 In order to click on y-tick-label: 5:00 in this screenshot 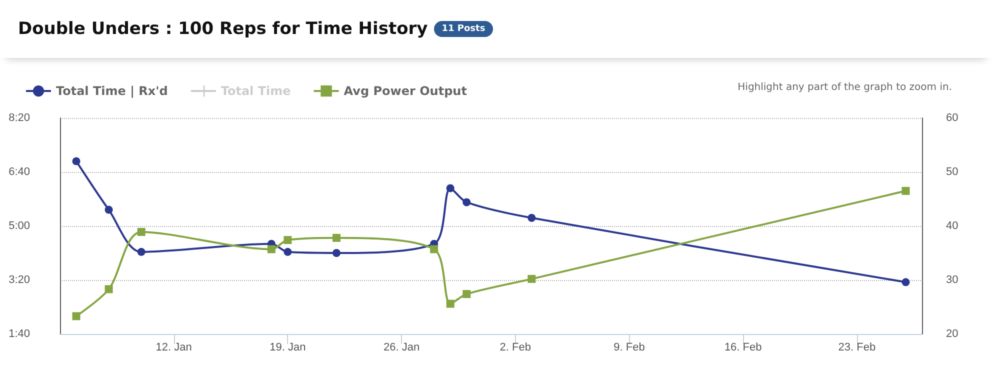, I will do `click(19, 226)`.